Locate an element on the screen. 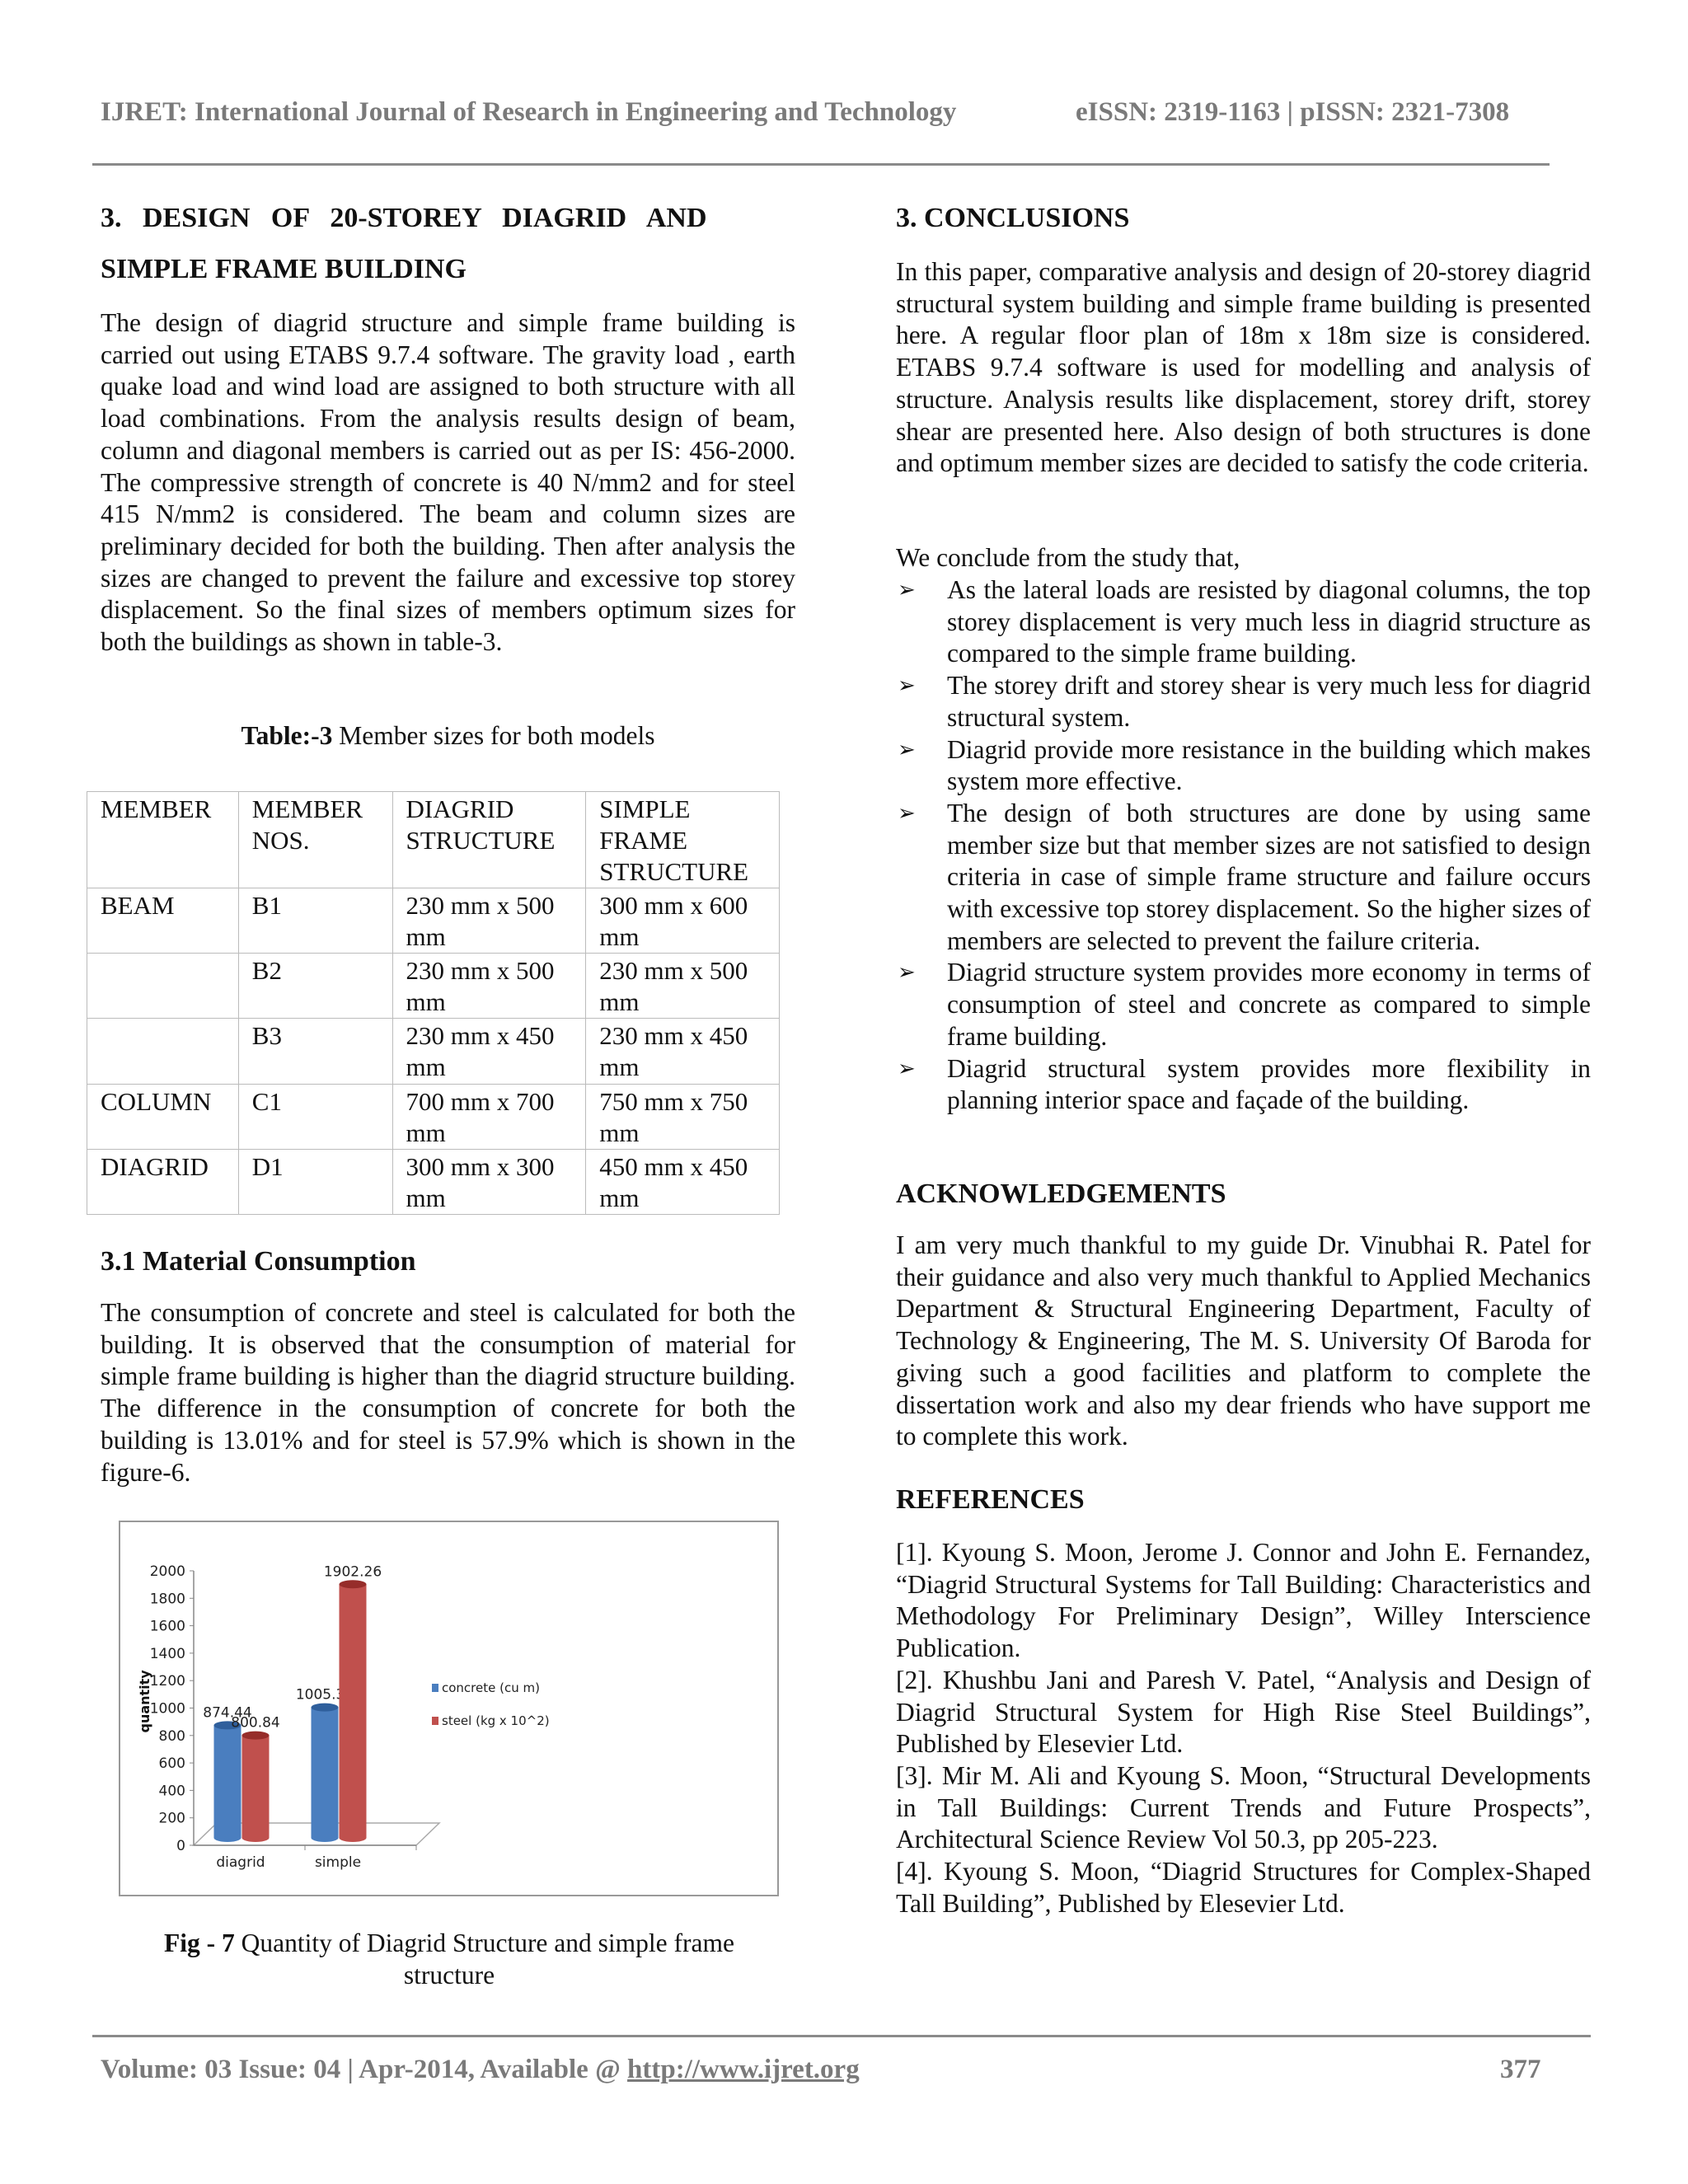  y-tick-label: 1400 is located at coordinates (167, 1654).